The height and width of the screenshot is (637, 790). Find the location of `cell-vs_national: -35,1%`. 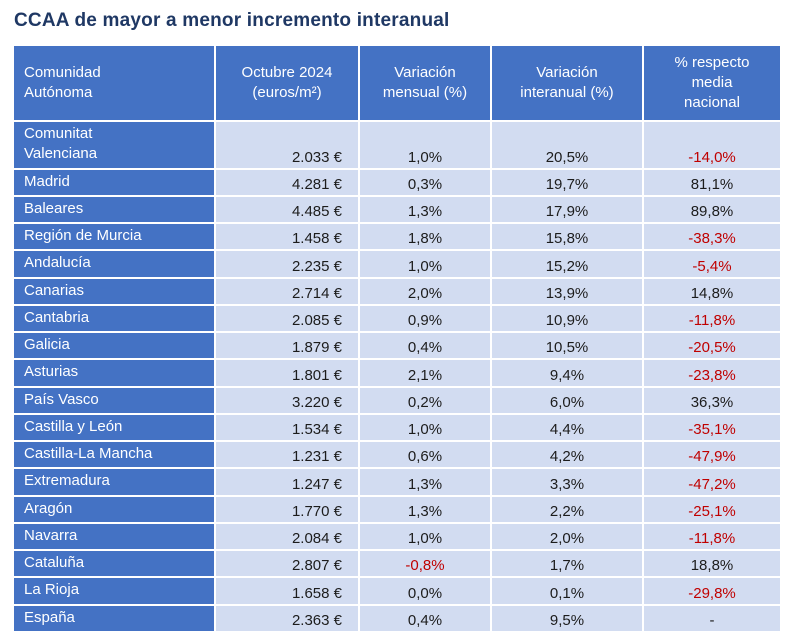

cell-vs_national: -35,1% is located at coordinates (712, 427).